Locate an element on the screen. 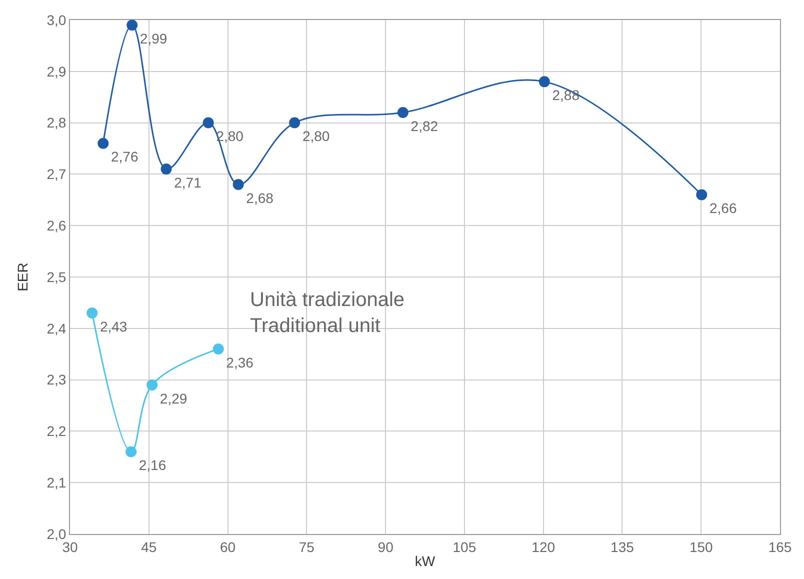 This screenshot has height=579, width=804. x-tick-label: 45 is located at coordinates (149, 546).